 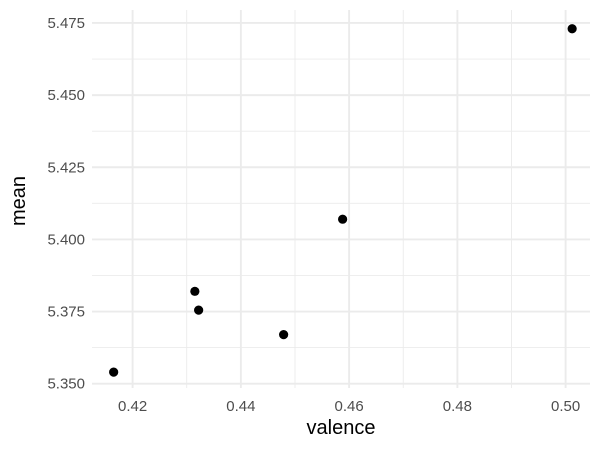 What do you see at coordinates (66, 204) in the screenshot?
I see `y-tick-labels: 5.350 5.375 5.400 5.425 5.450 5.475` at bounding box center [66, 204].